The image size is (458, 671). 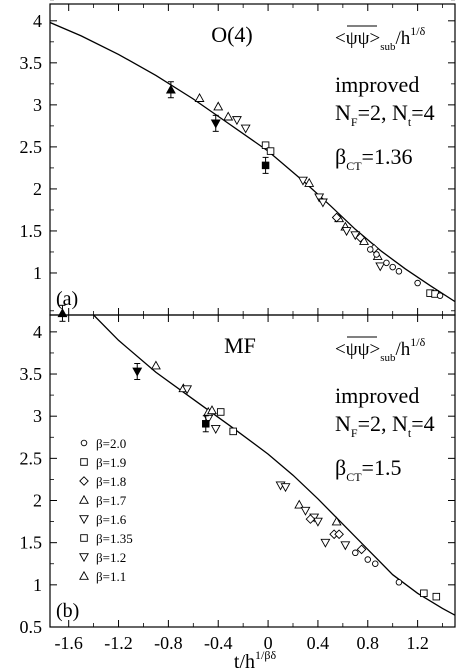 I want to click on y-tick-label: 1, so click(x=37, y=585).